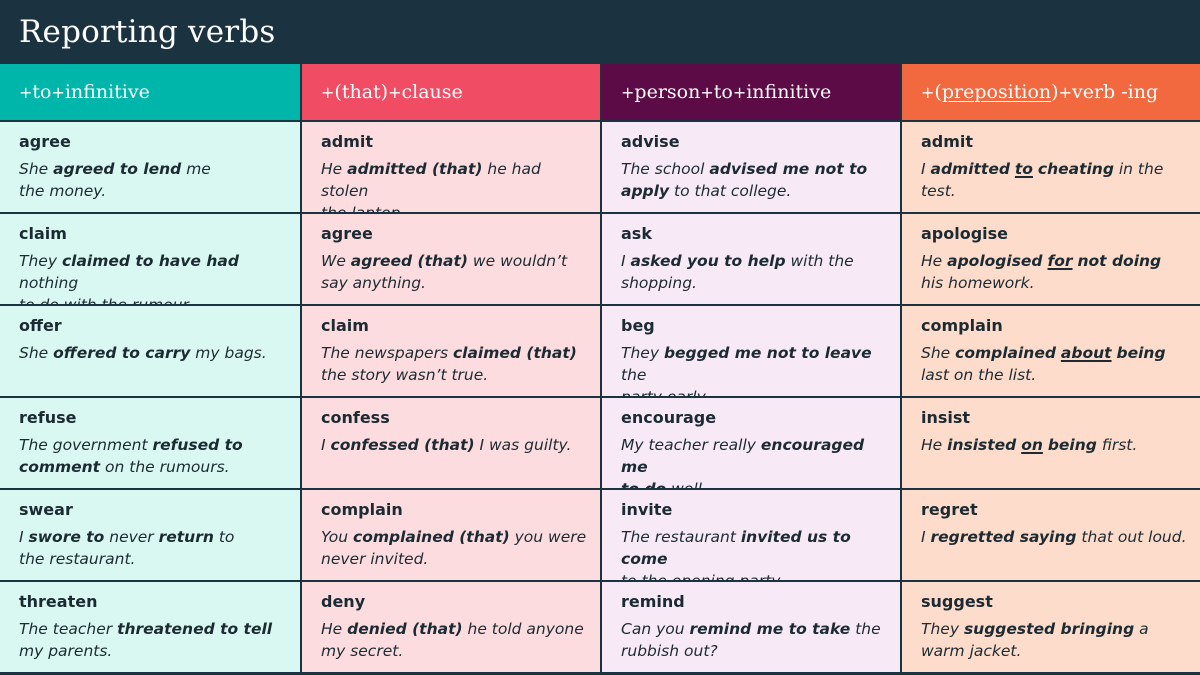  Describe the element at coordinates (1054, 640) in the screenshot. I see `example-sentence: They suggested bringing a warm jacket.` at that location.